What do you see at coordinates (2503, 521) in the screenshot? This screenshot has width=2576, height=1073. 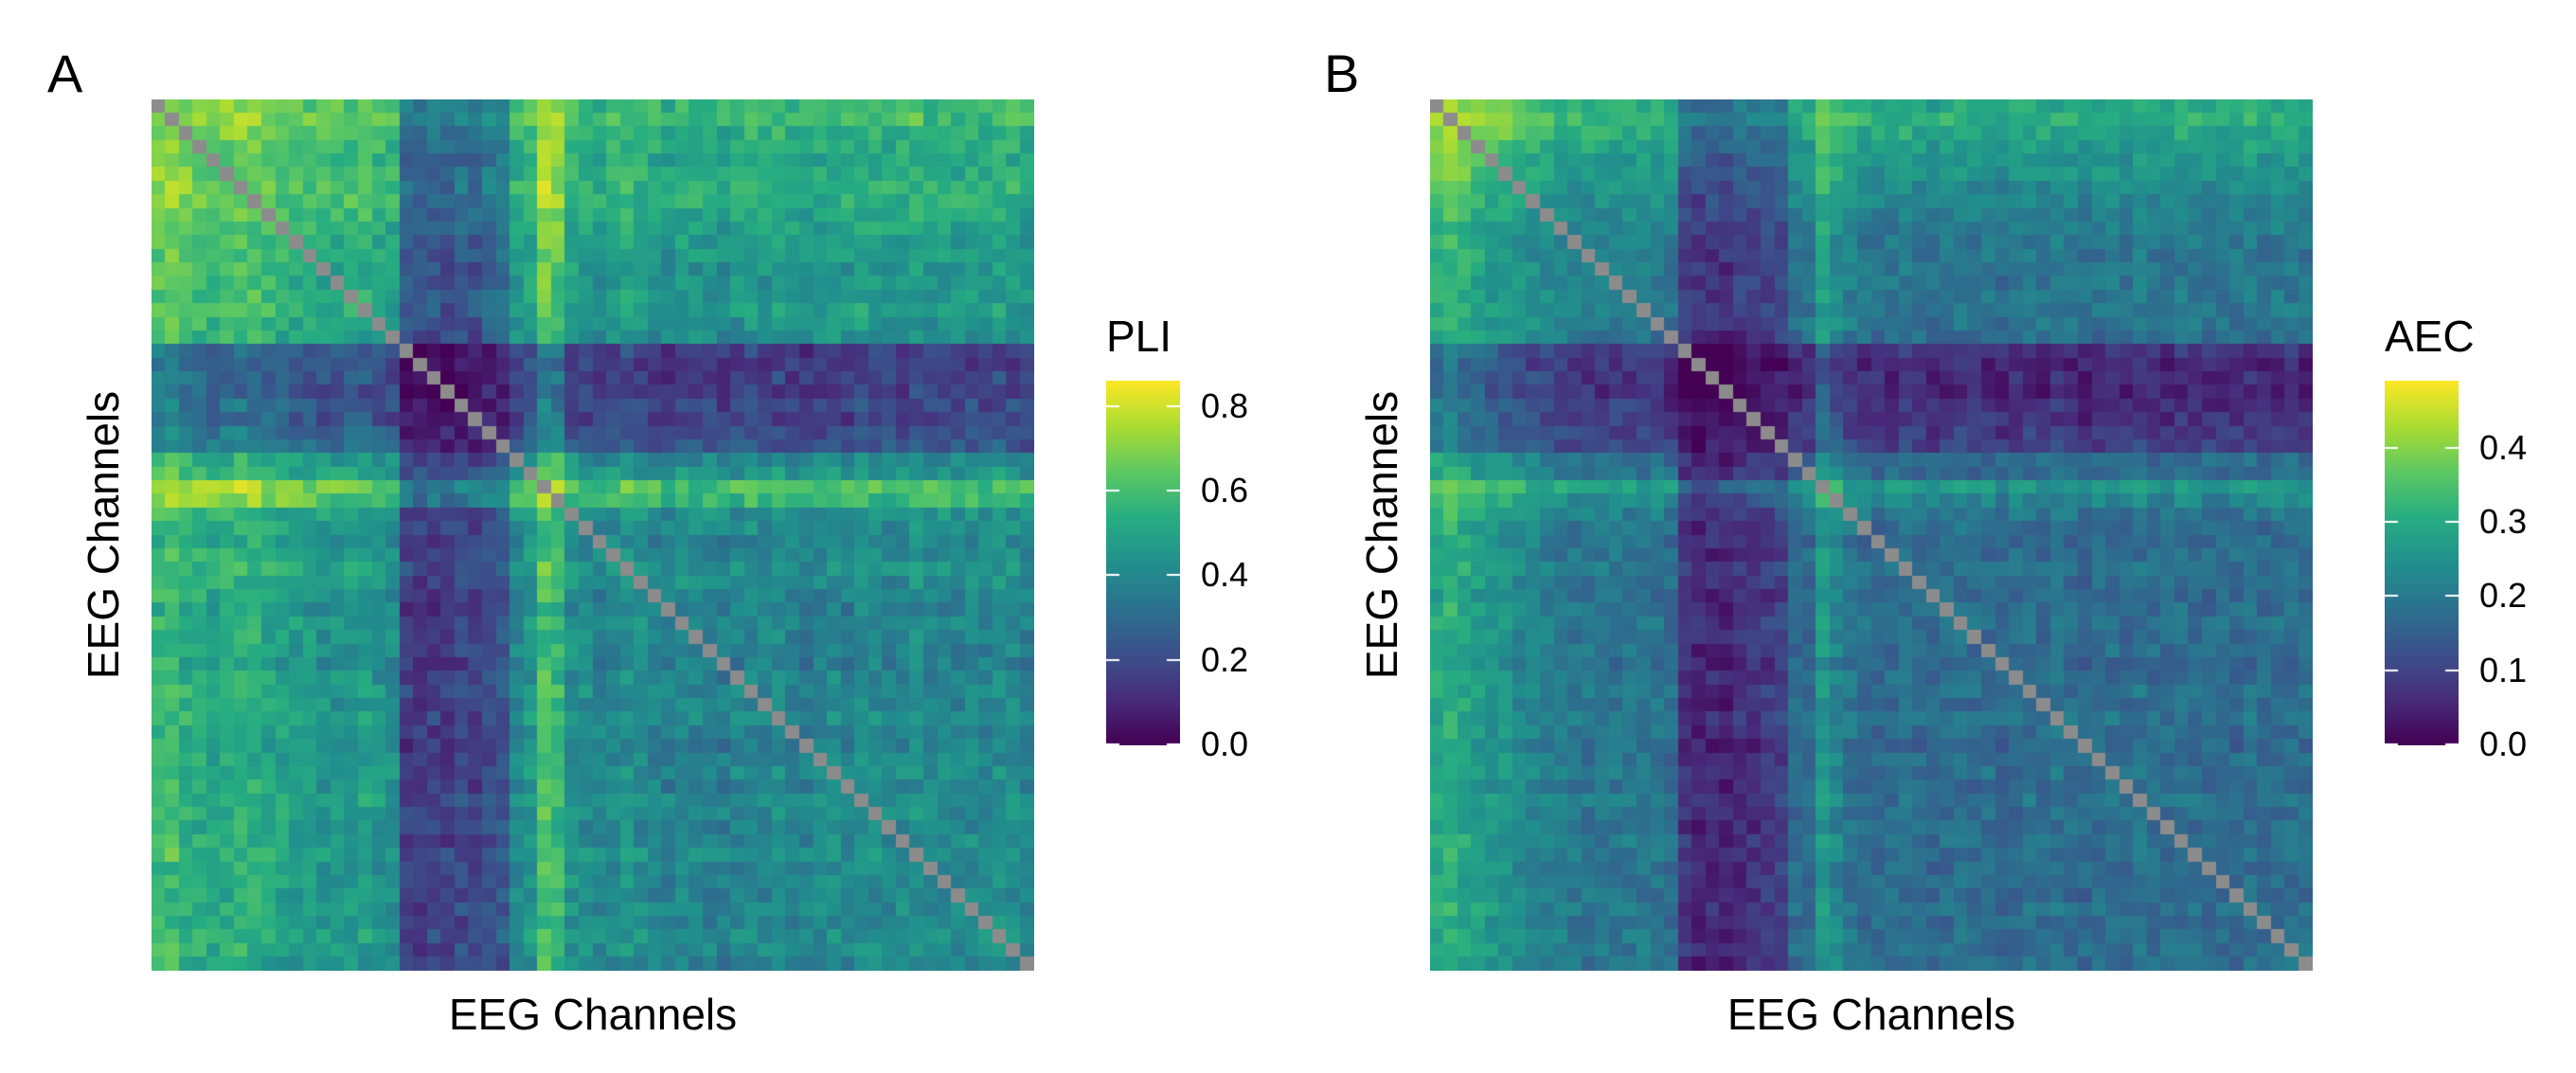 I see `colorbar-tick-label: 0.3` at bounding box center [2503, 521].